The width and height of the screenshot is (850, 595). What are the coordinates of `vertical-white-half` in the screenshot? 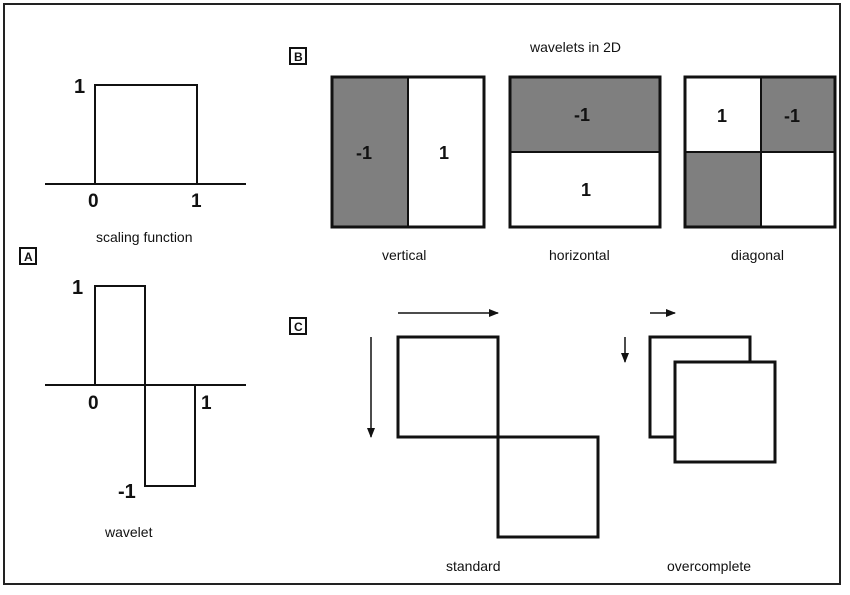 It's located at (446, 152).